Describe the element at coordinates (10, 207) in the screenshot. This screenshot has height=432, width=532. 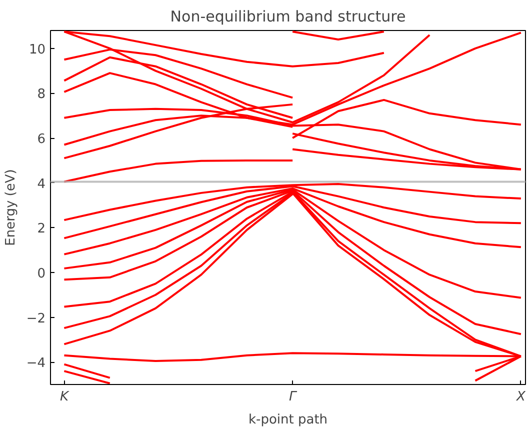
I see `y-axis-title: Energy (eV)` at that location.